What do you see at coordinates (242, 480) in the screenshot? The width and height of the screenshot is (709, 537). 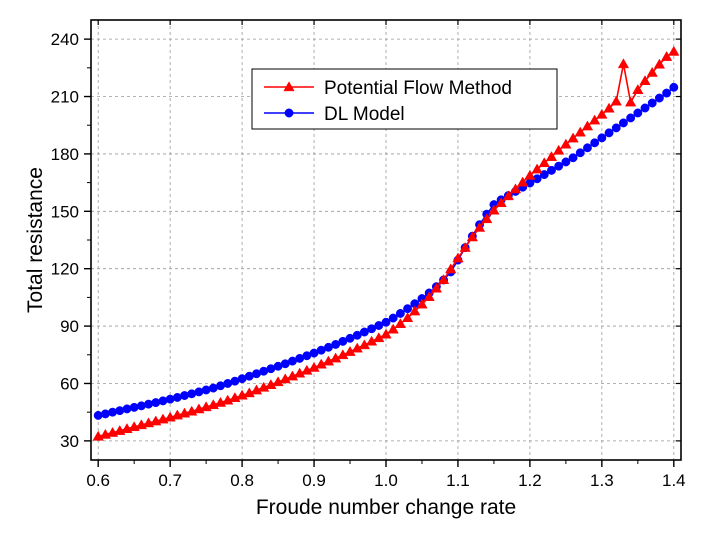 I see `x-tick-label: 0.8` at bounding box center [242, 480].